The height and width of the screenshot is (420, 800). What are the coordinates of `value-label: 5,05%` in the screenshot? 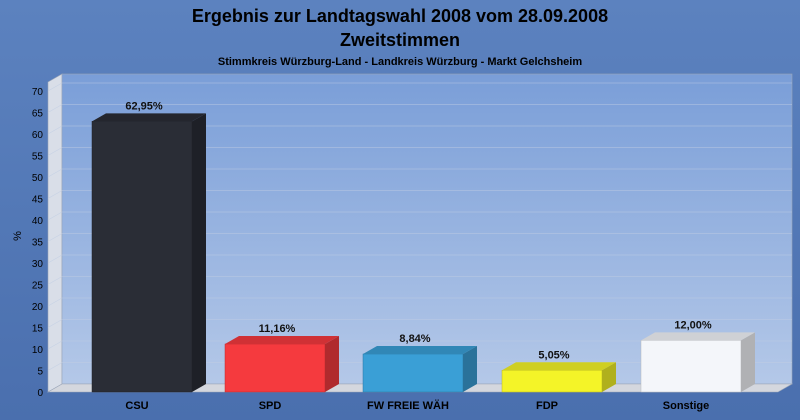 It's located at (553, 355).